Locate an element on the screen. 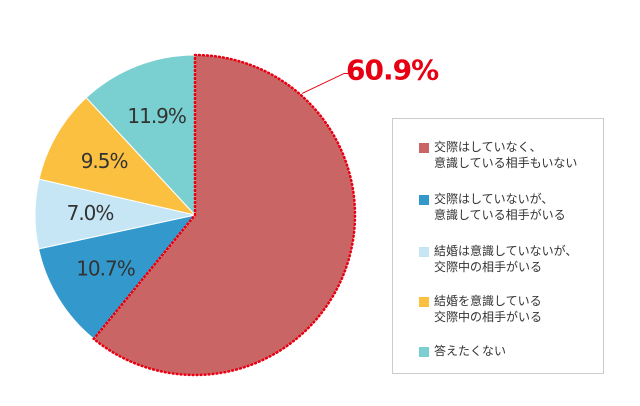 The height and width of the screenshot is (406, 640). legend-item: 答えたくない is located at coordinates (462, 351).